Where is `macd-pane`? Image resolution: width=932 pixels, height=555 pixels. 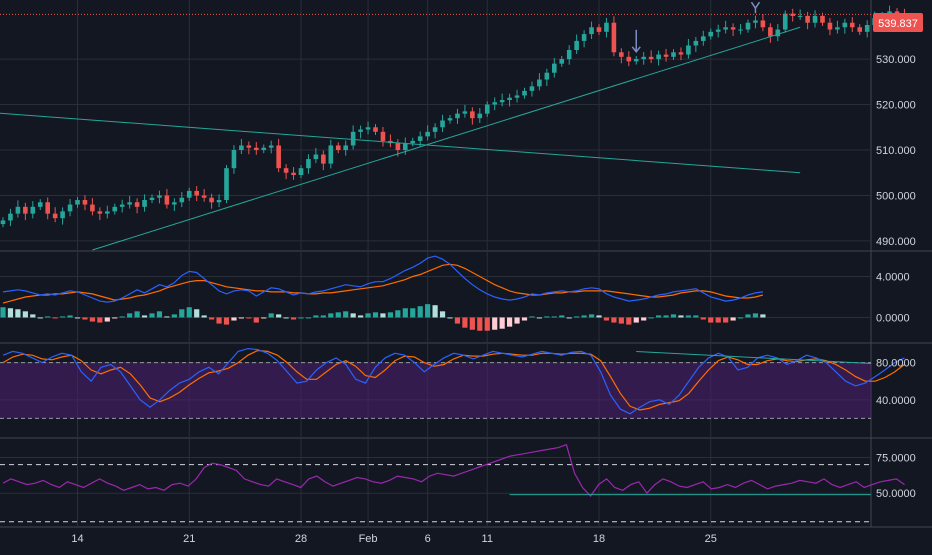 macd-pane is located at coordinates (383, 293).